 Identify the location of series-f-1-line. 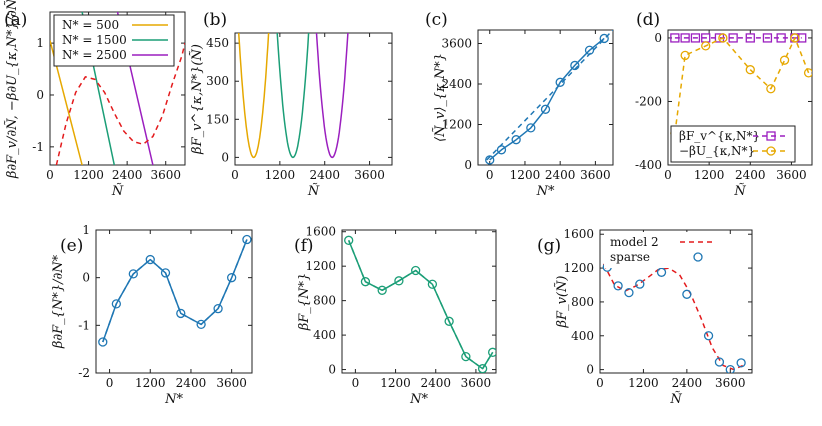
(421, 305).